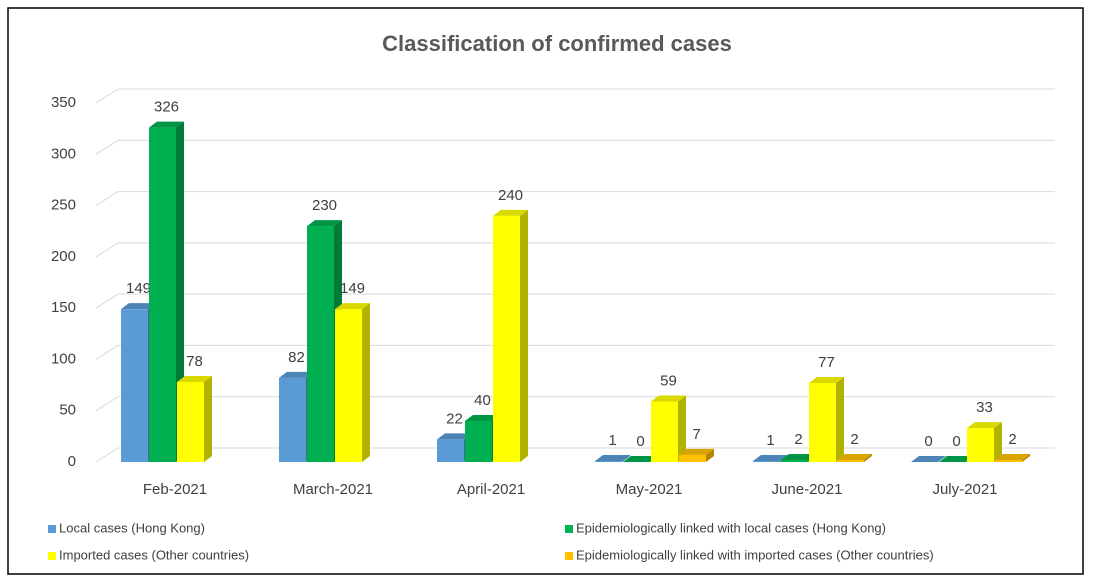 This screenshot has width=1093, height=578. What do you see at coordinates (612, 440) in the screenshot?
I see `data-label: 1` at bounding box center [612, 440].